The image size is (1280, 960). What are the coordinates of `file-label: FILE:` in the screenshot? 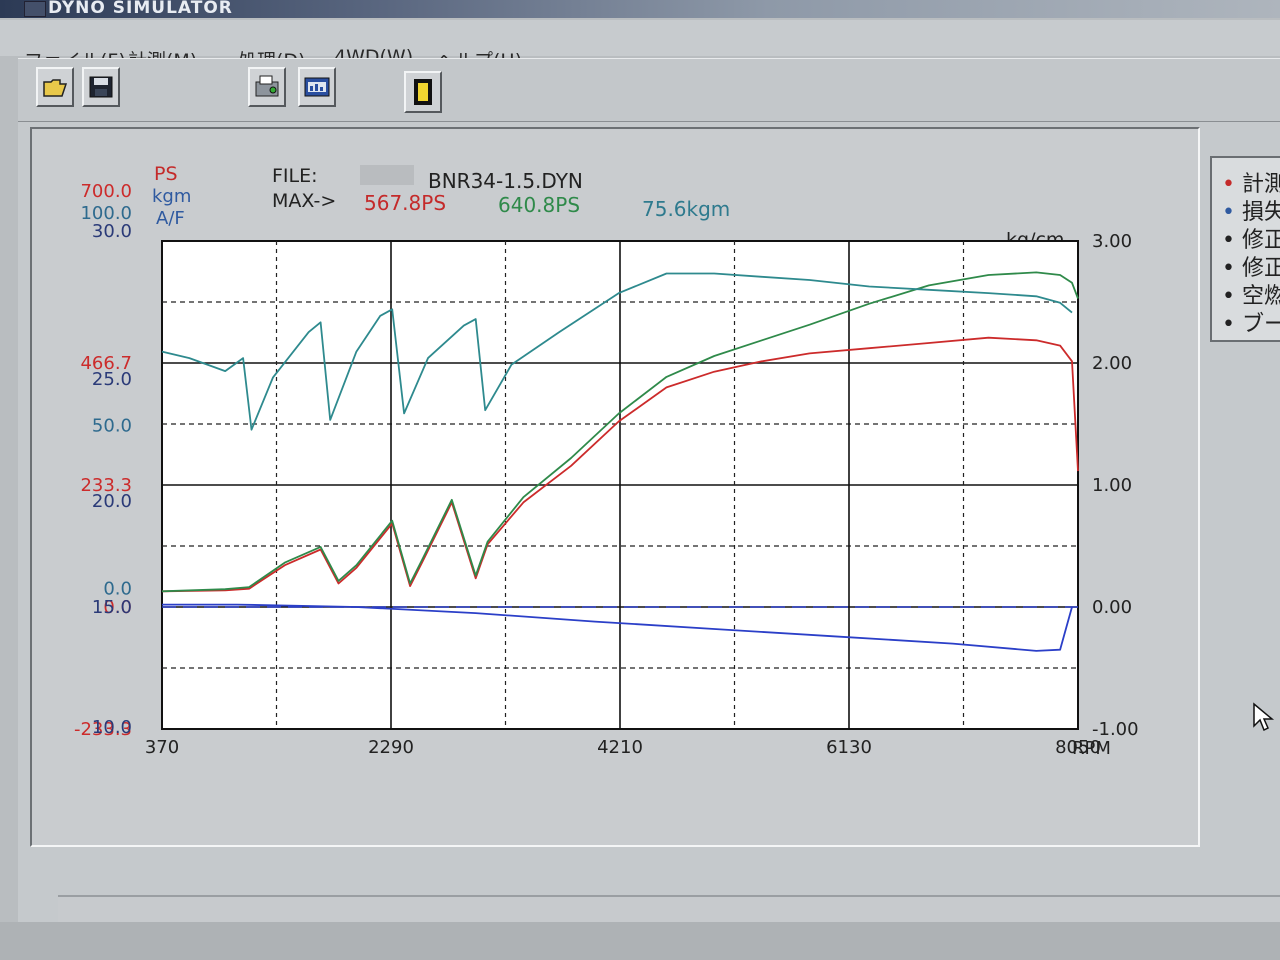 It's located at (295, 176).